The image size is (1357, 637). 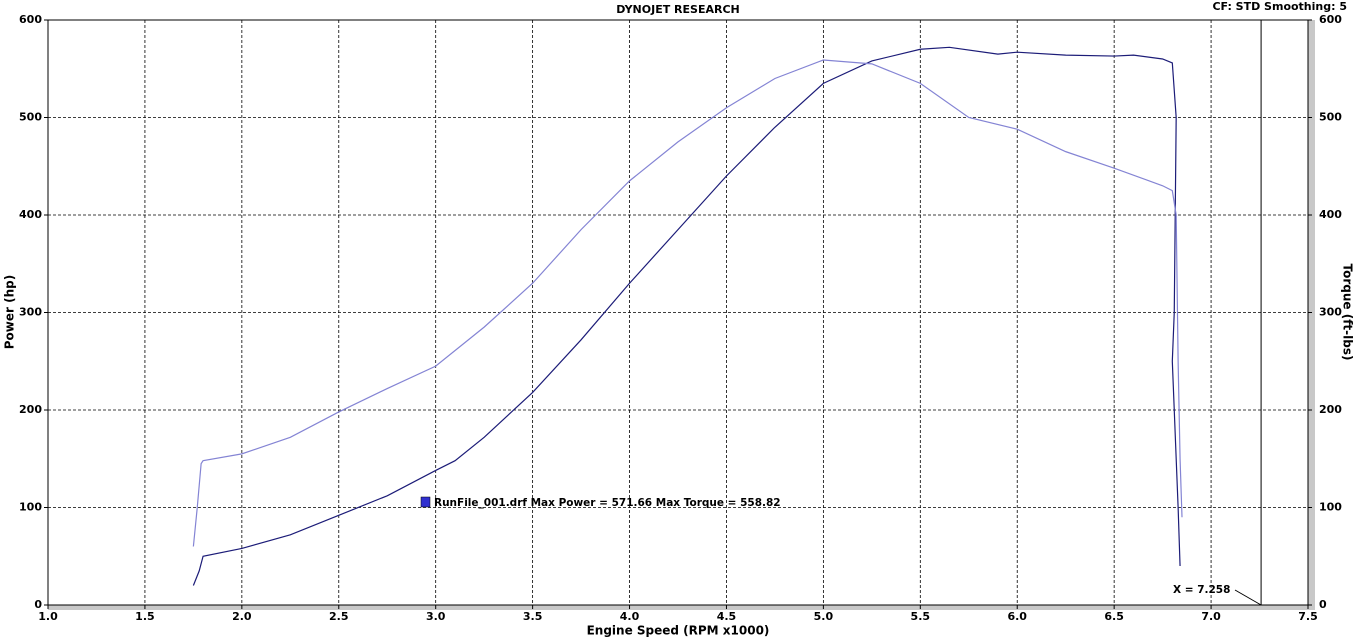 I want to click on y-tick-label: 0, so click(x=38, y=604).